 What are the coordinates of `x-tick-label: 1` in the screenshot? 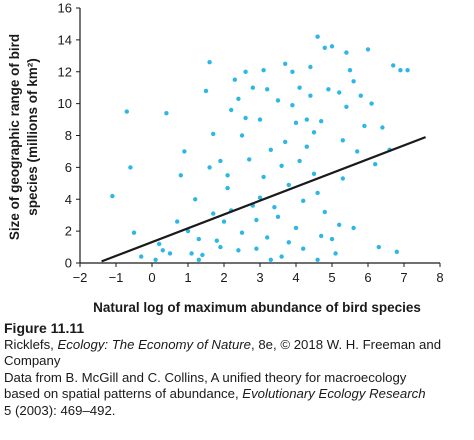 It's located at (187, 277).